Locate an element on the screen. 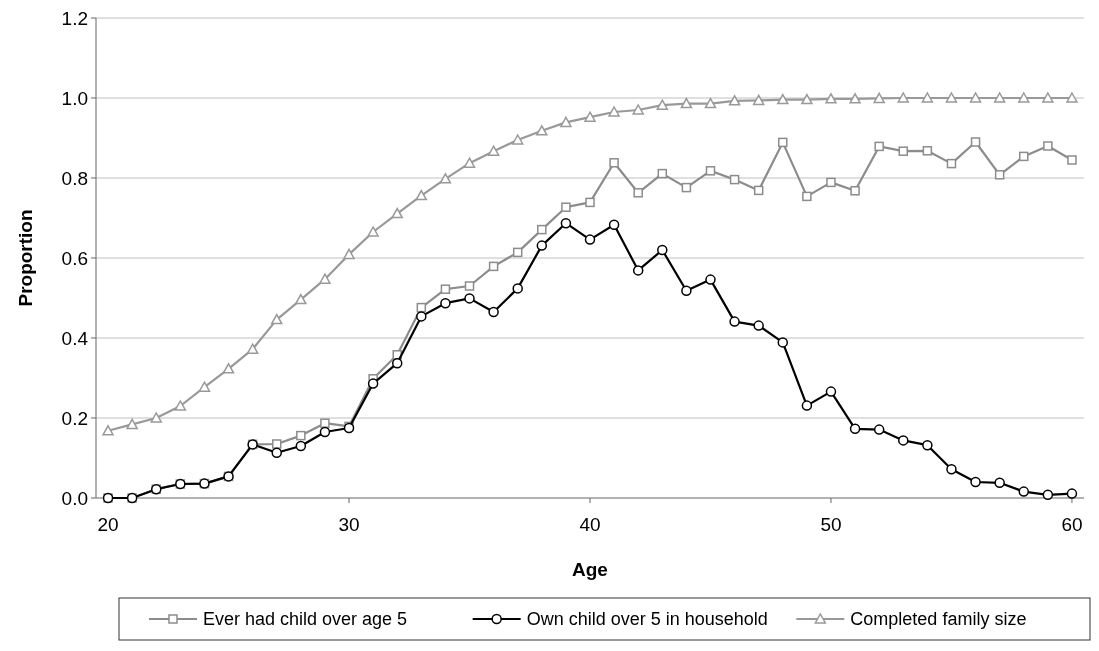 The height and width of the screenshot is (651, 1099). legend-label: Own child over 5 in household is located at coordinates (647, 619).